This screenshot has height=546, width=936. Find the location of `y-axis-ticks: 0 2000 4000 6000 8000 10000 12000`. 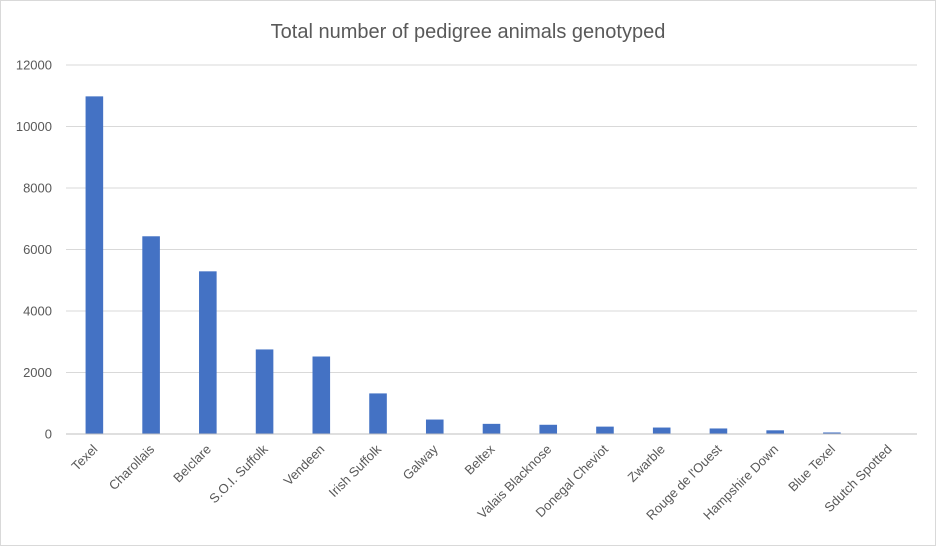

y-axis-ticks: 0 2000 4000 6000 8000 10000 12000 is located at coordinates (34, 250).